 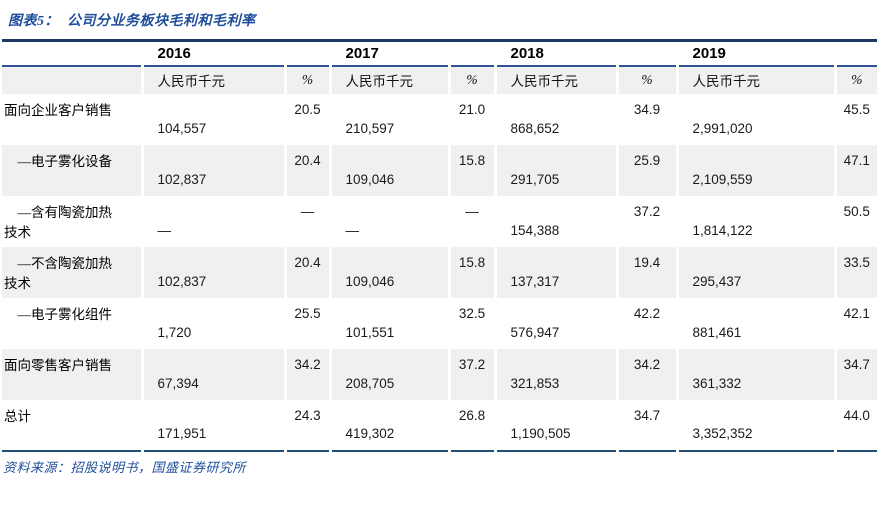 I want to click on row-label: —不含陶瓷加热 技术, so click(x=58, y=273).